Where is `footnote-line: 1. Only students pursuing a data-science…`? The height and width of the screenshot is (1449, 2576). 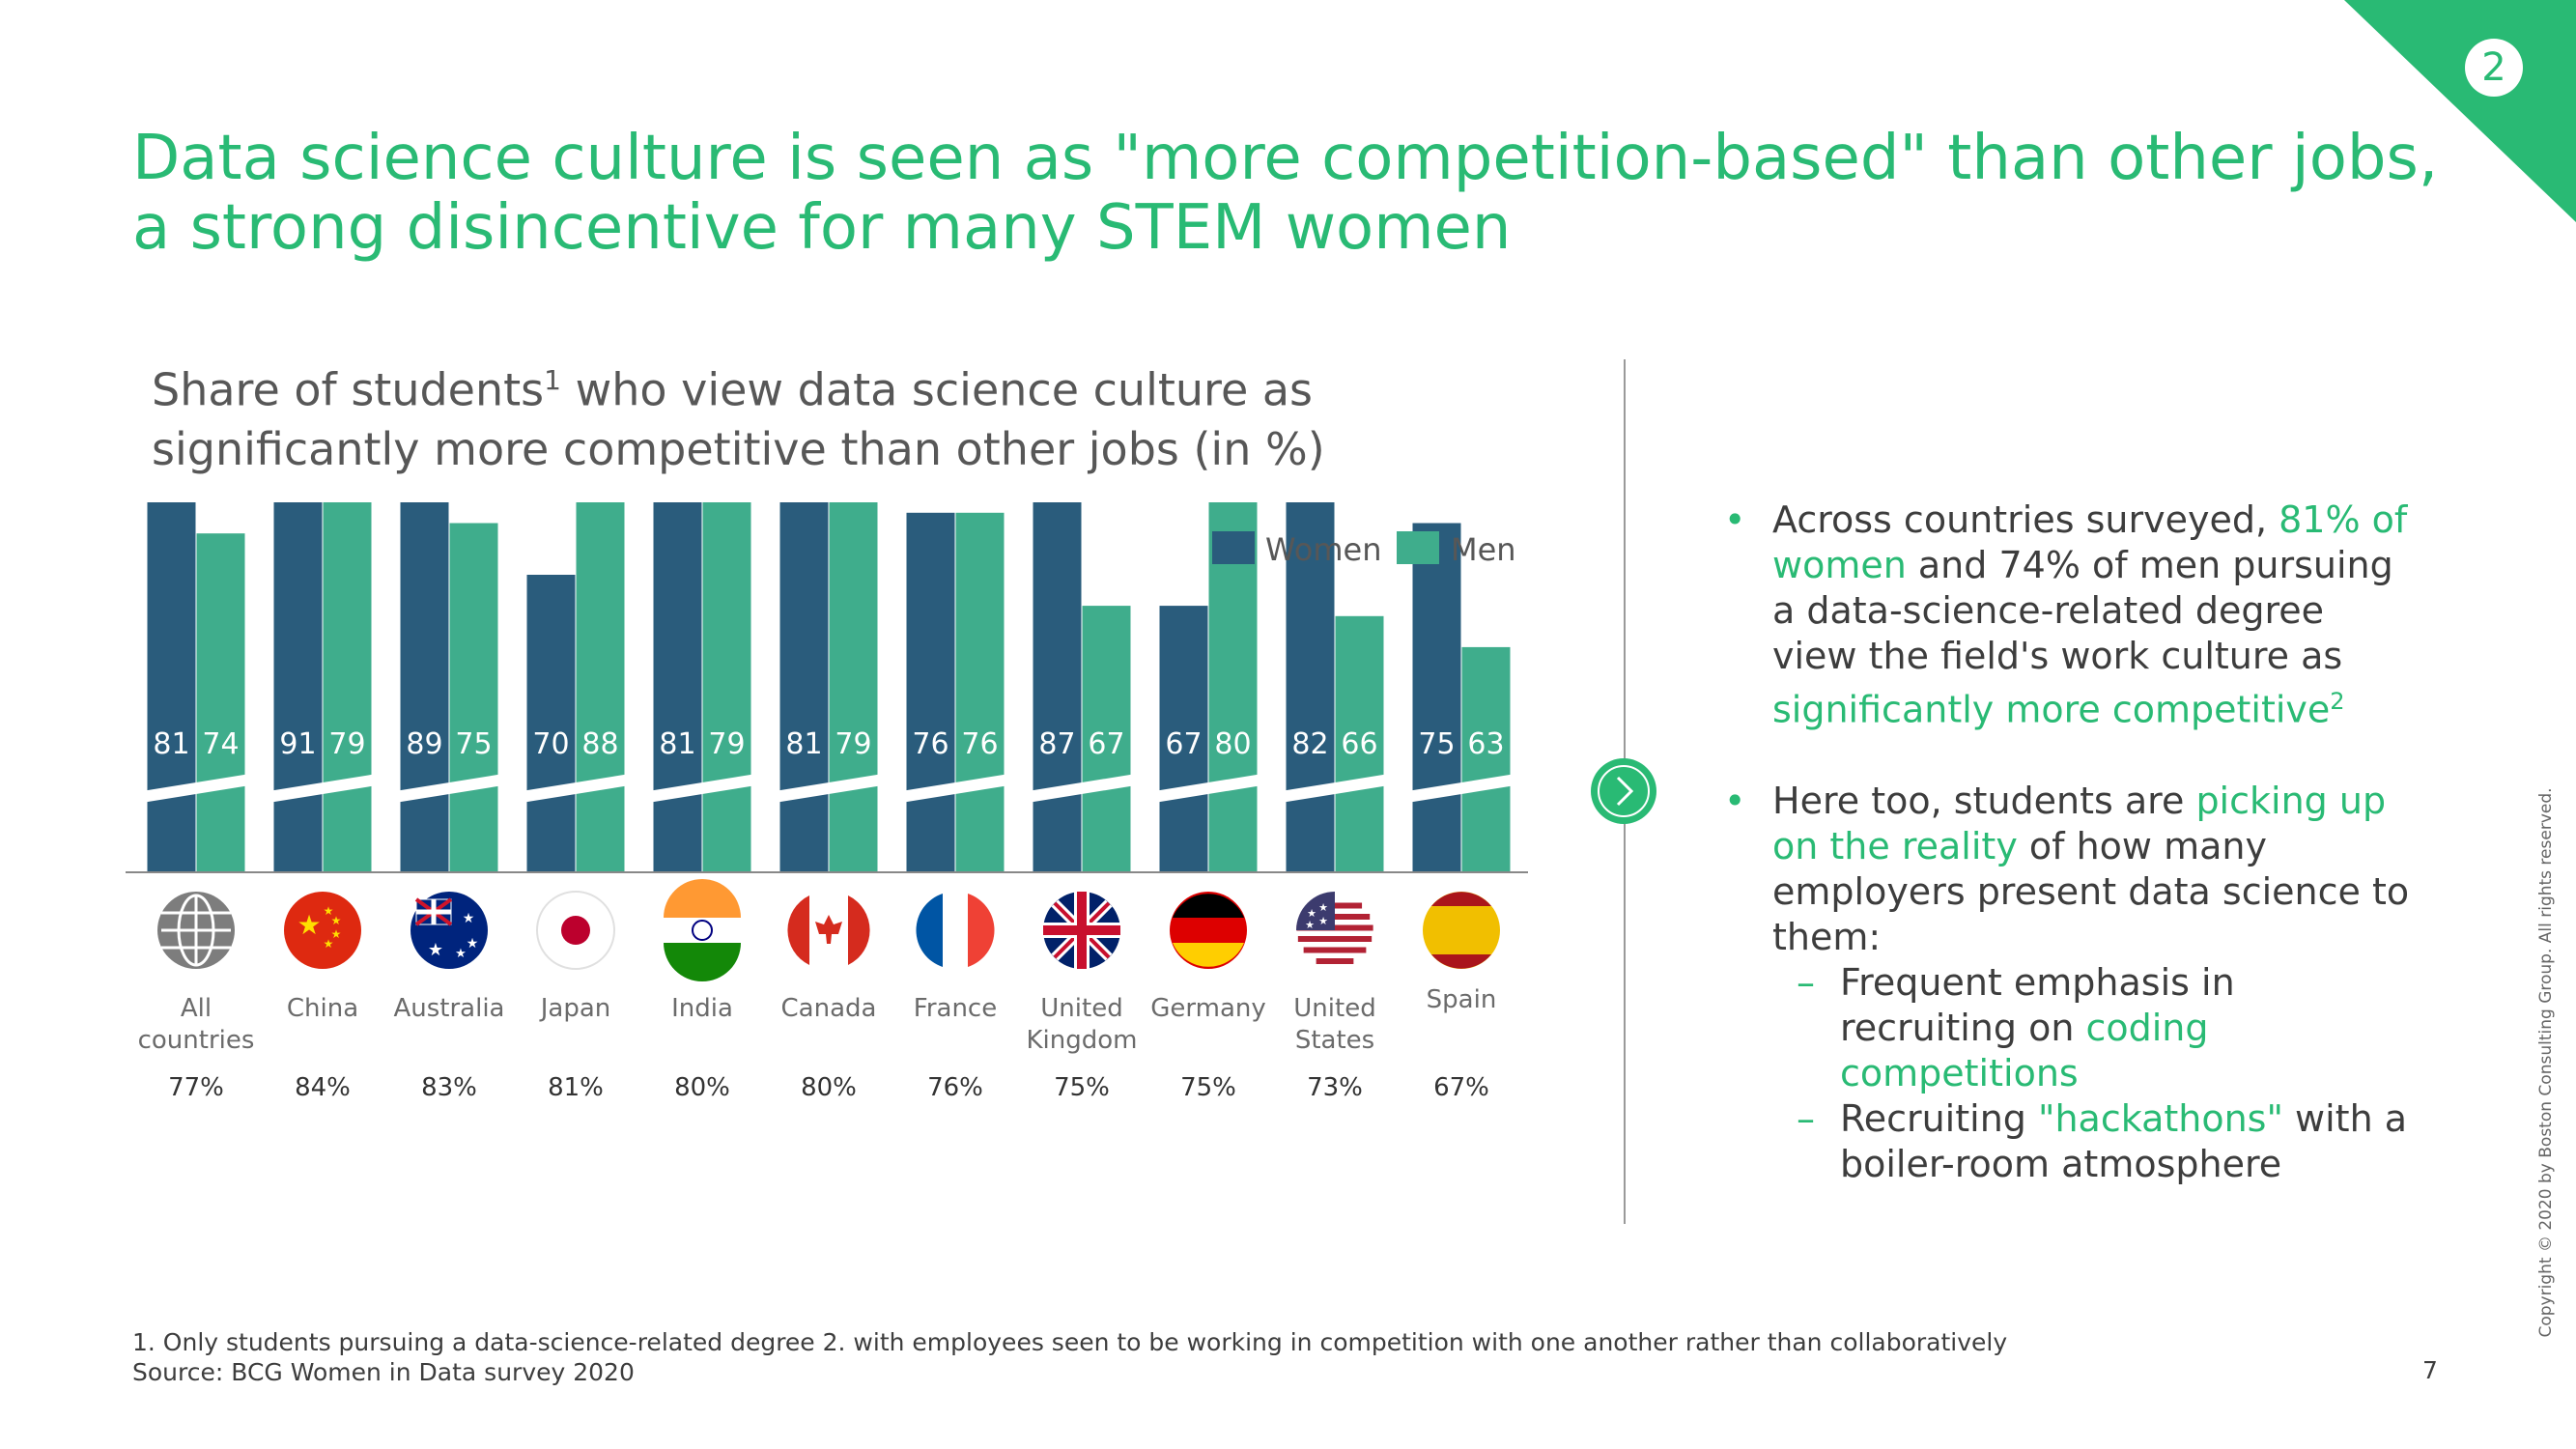 footnote-line: 1. Only students pursuing a data-science… is located at coordinates (1070, 1342).